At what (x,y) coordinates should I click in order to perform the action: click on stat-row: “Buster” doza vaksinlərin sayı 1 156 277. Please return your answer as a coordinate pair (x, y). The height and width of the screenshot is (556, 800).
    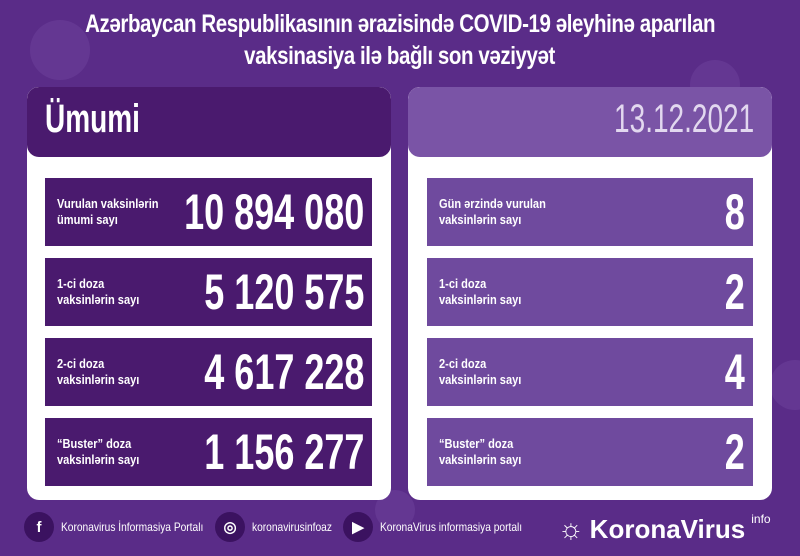
    Looking at the image, I should click on (208, 452).